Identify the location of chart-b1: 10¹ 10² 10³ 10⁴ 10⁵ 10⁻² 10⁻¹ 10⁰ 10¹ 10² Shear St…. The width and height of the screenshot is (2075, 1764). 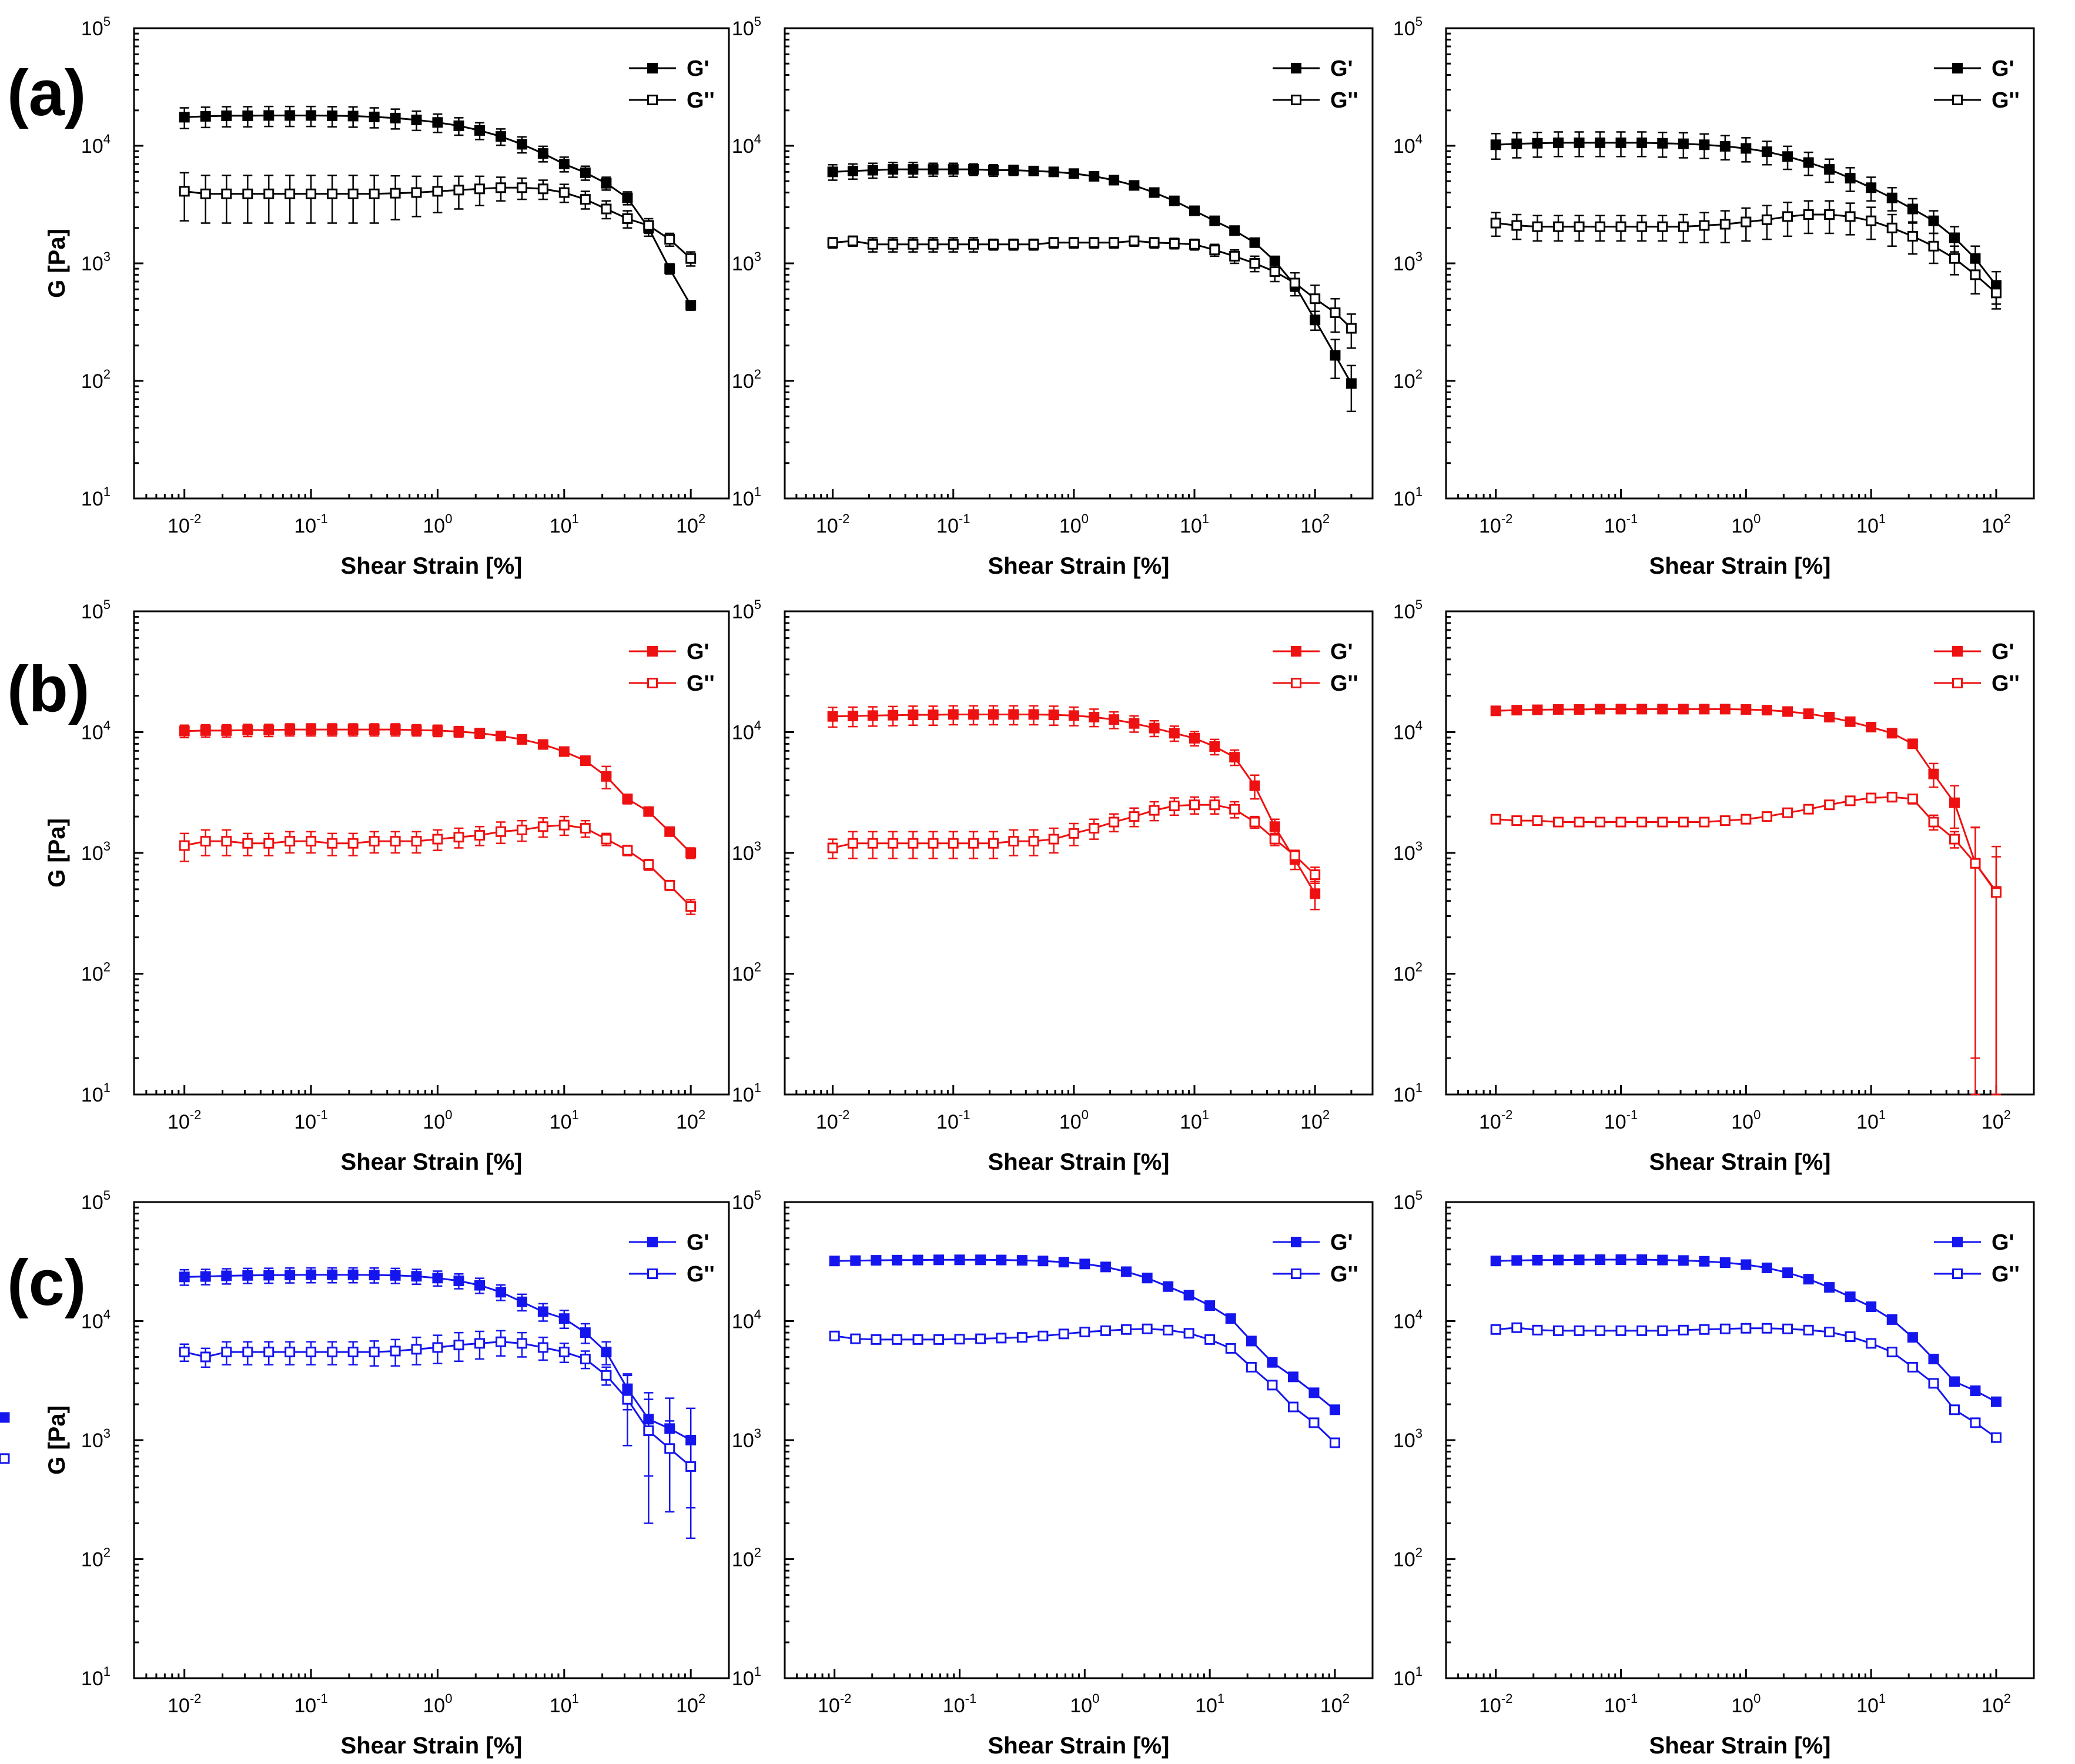
(387, 886).